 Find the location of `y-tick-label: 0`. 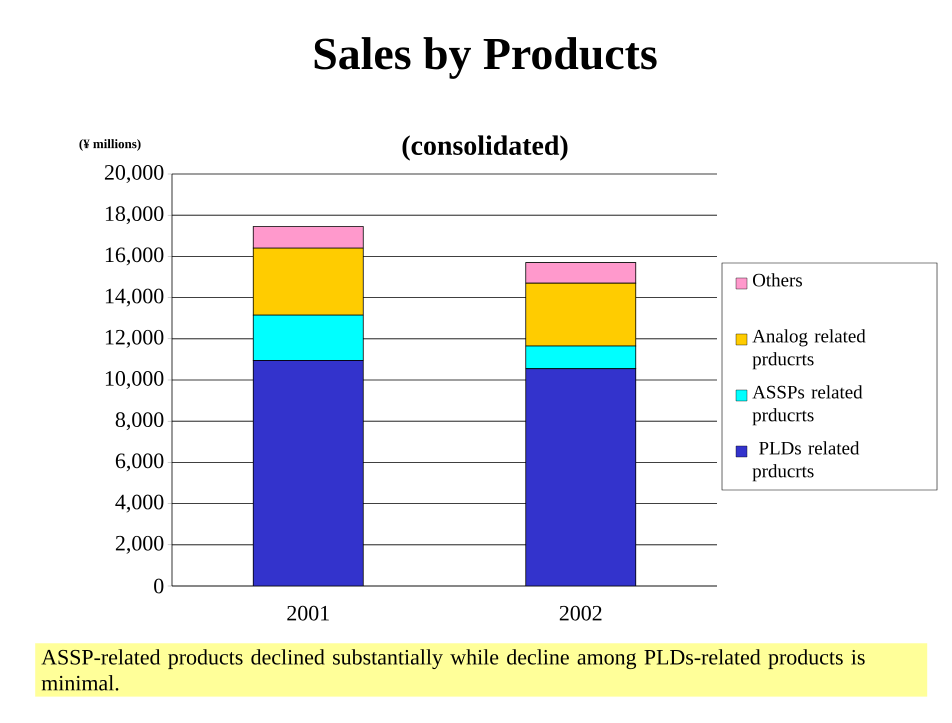

y-tick-label: 0 is located at coordinates (159, 586).